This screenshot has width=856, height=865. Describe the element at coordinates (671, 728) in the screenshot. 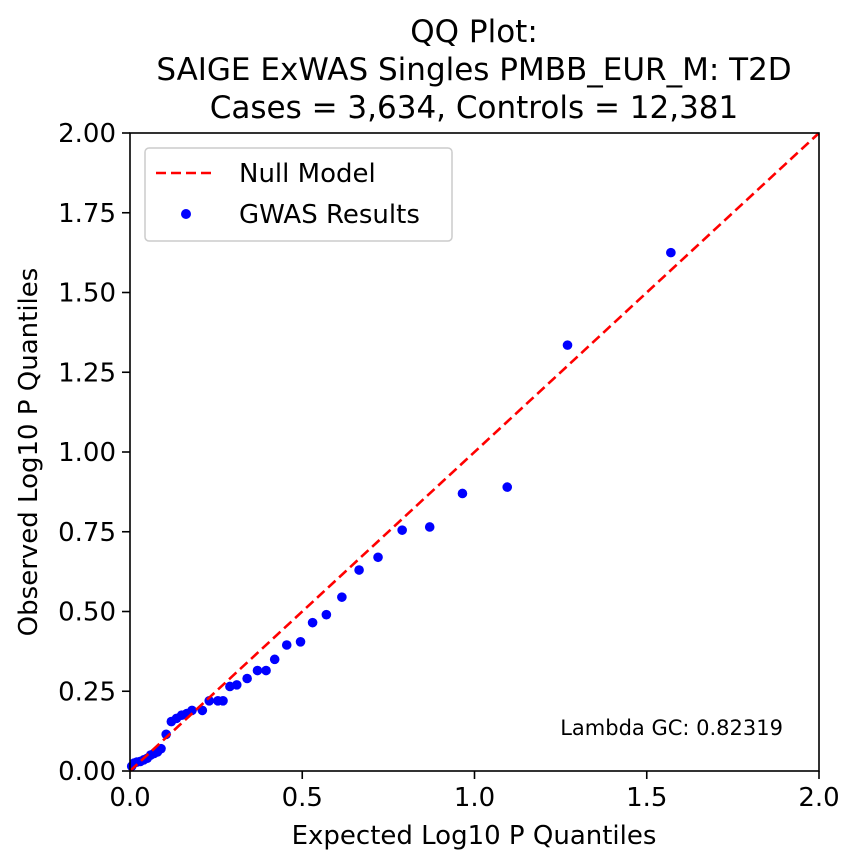

I see `lambda-gc-annotation: Lambda GC: 0.82319` at that location.